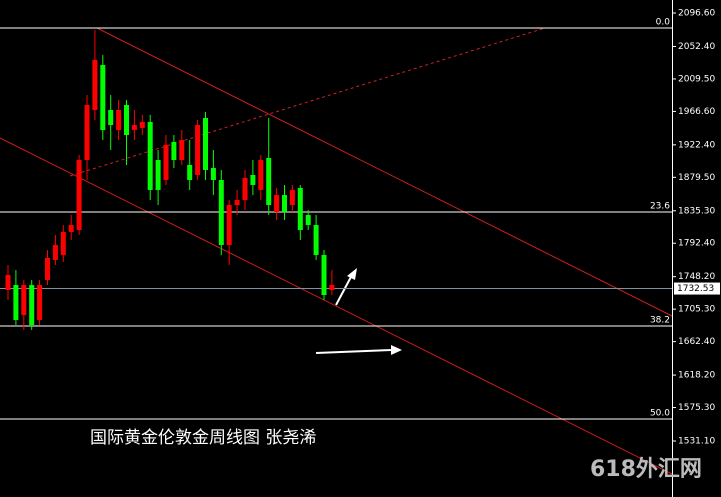 The width and height of the screenshot is (721, 497). I want to click on y-tick-label: 1748.20, so click(696, 277).